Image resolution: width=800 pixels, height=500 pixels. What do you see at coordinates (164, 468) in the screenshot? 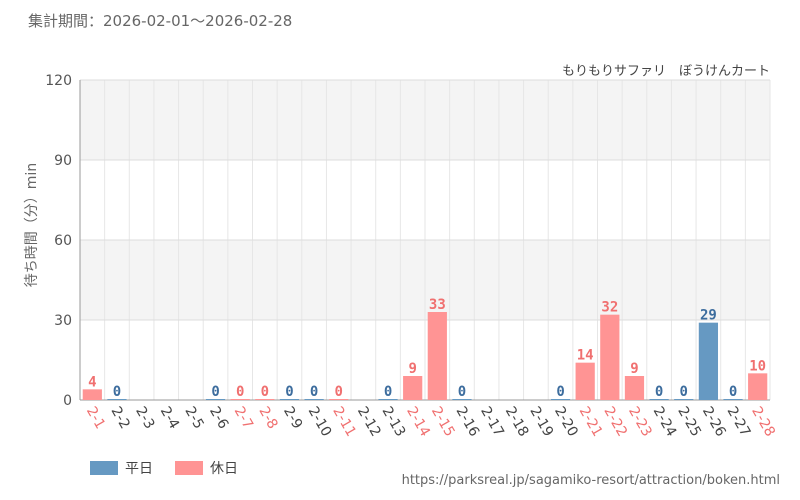
I see `legend: 平日 休日` at bounding box center [164, 468].